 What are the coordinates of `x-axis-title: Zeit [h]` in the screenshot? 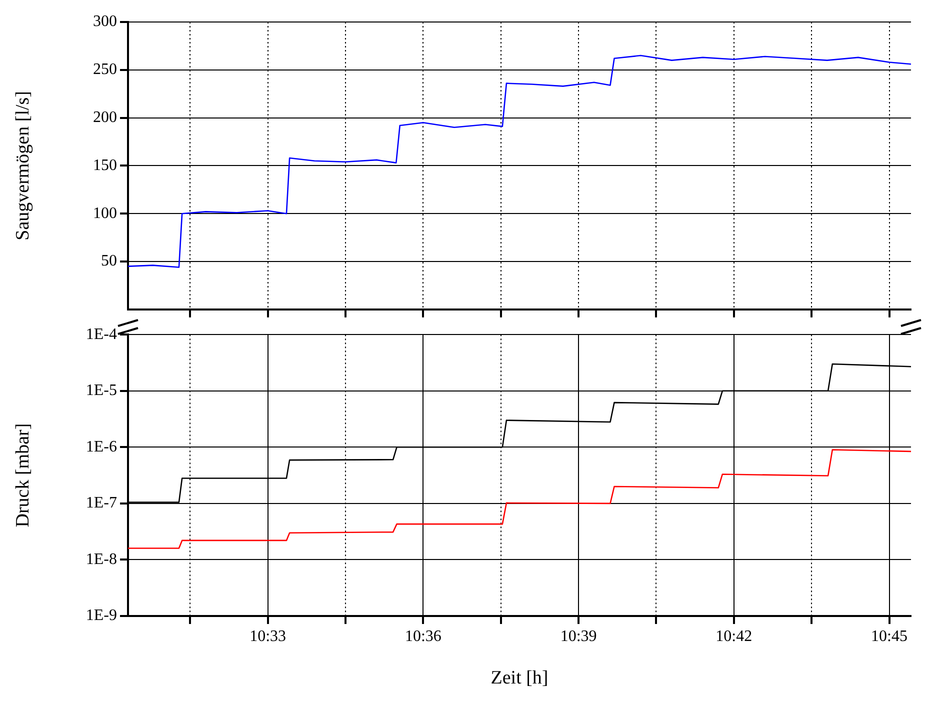 It's located at (519, 678).